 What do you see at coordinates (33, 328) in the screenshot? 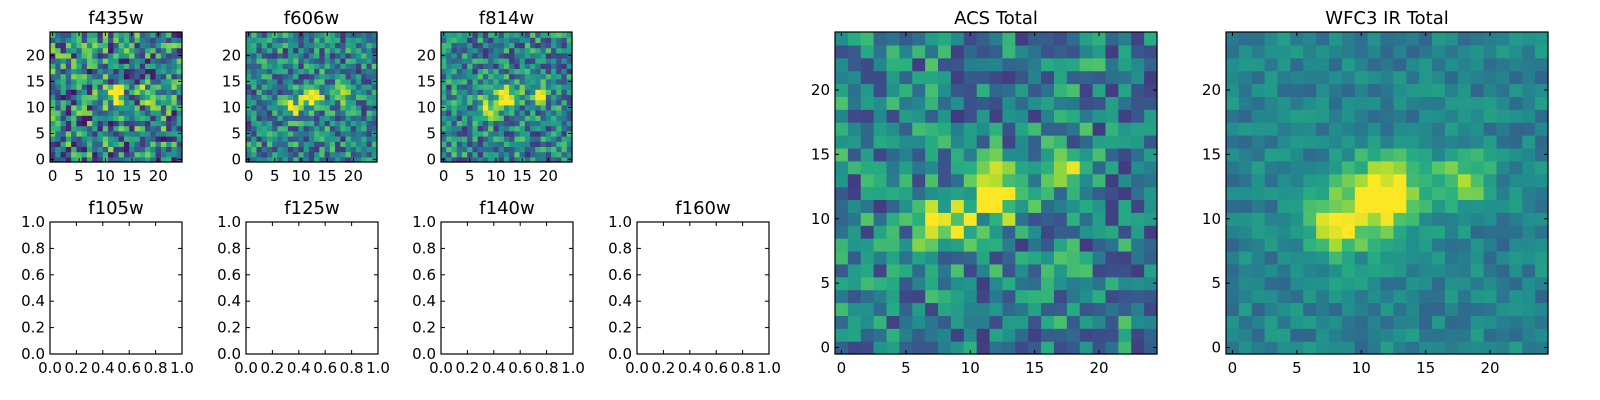
I see `y-tick-label: 0.2` at bounding box center [33, 328].